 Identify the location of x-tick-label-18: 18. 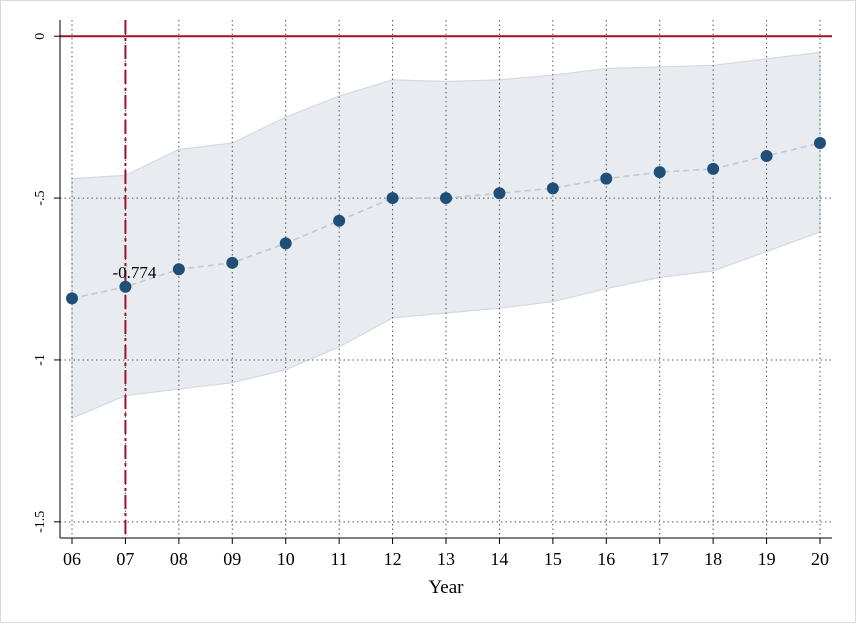
(713, 559).